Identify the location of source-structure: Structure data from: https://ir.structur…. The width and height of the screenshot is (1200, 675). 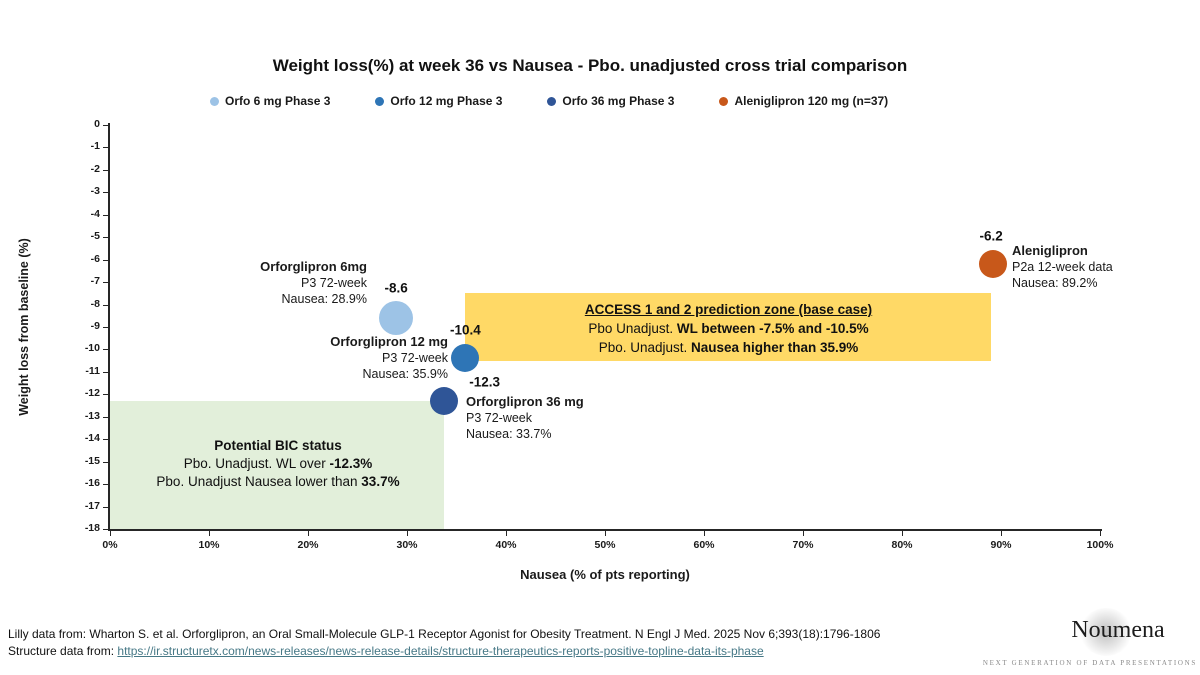
(444, 651).